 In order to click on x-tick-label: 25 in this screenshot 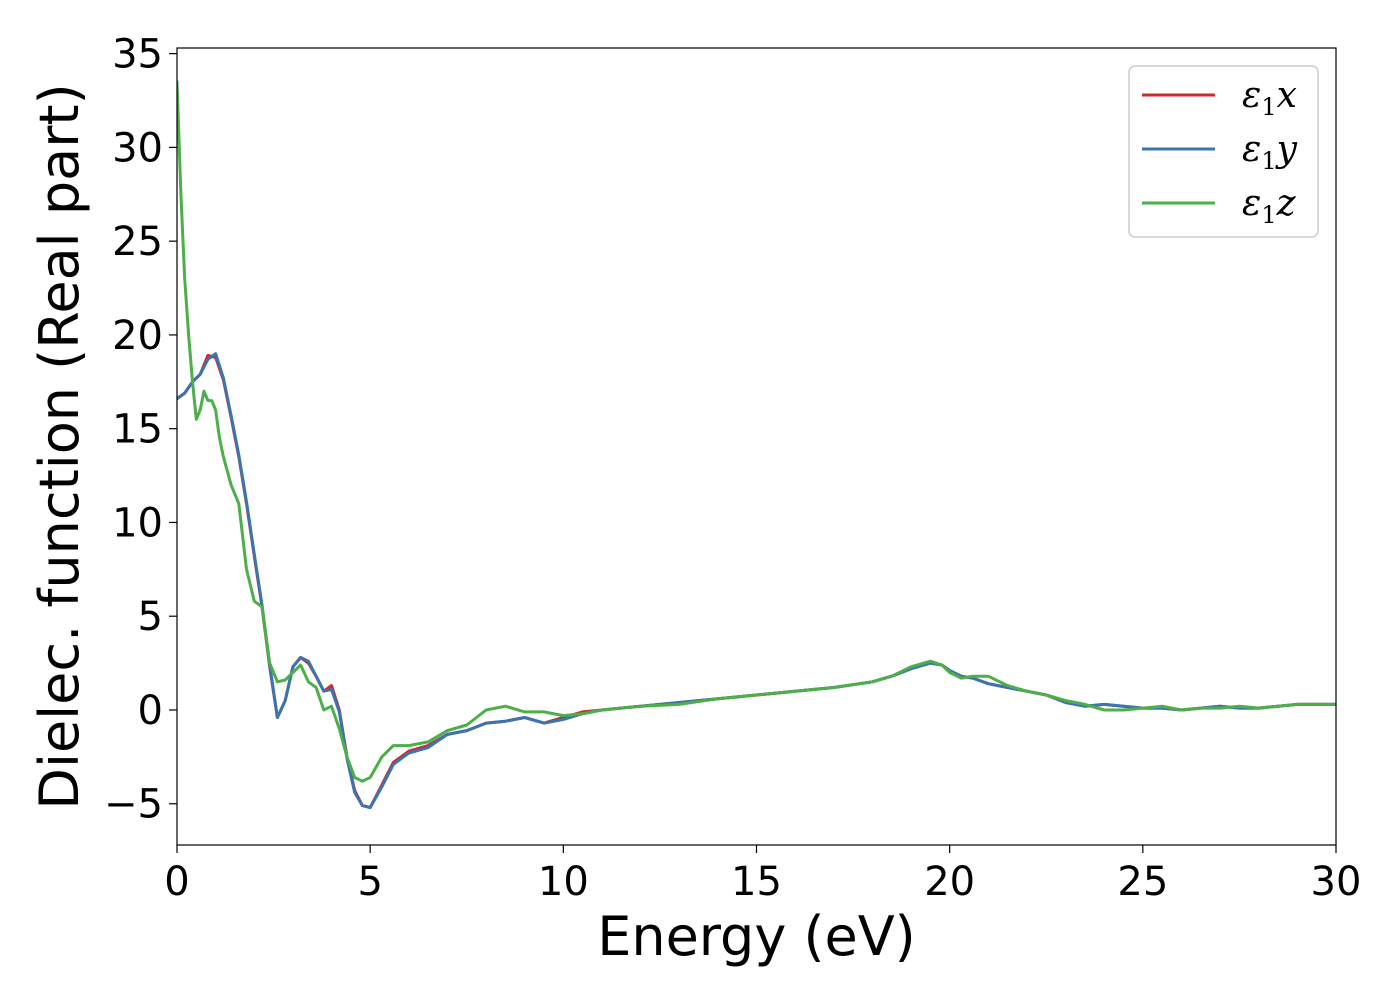, I will do `click(1142, 882)`.